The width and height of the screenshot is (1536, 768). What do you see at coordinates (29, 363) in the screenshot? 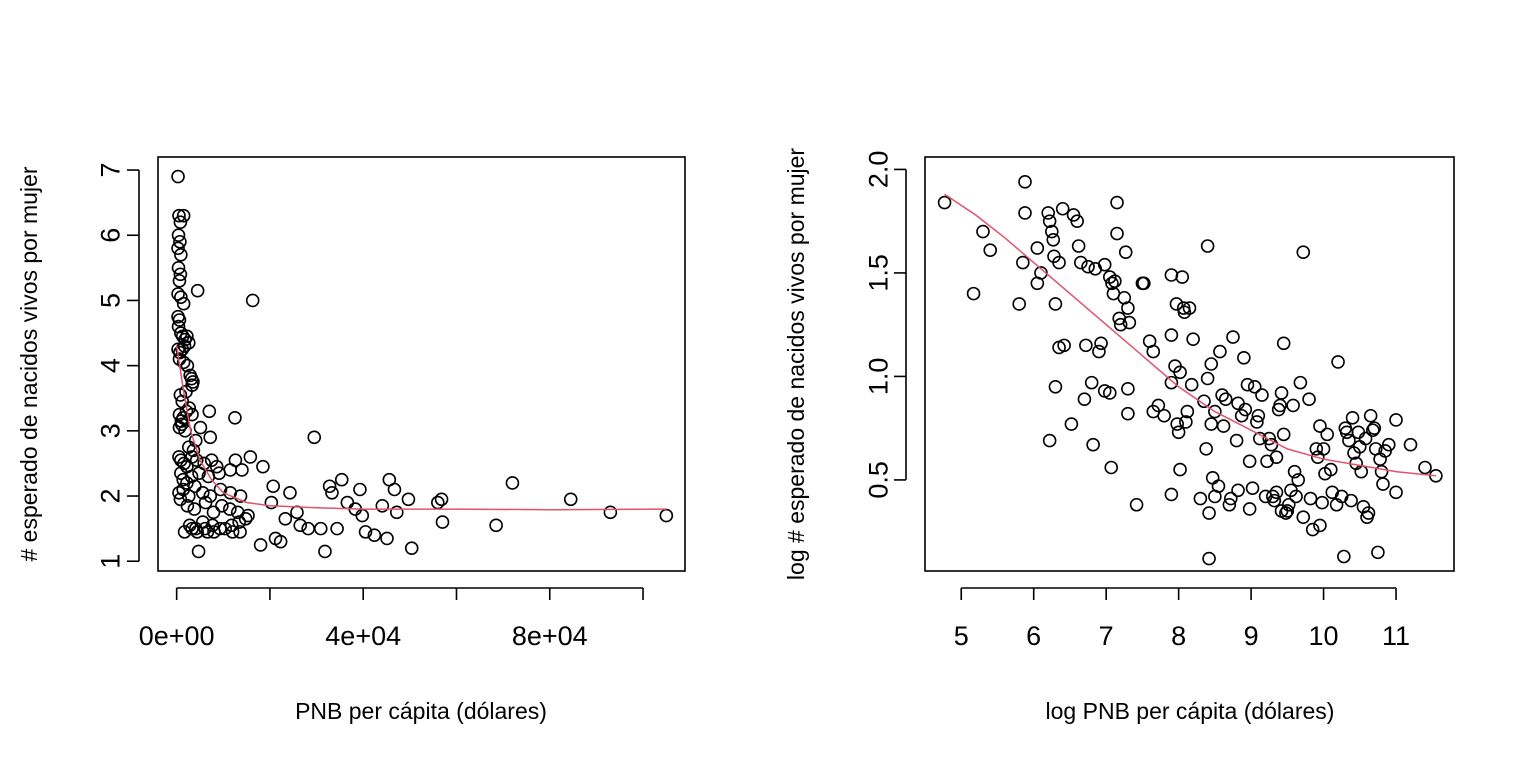
I see `left-y-axis-title: # esperado de nacidos vivos por mujer` at bounding box center [29, 363].